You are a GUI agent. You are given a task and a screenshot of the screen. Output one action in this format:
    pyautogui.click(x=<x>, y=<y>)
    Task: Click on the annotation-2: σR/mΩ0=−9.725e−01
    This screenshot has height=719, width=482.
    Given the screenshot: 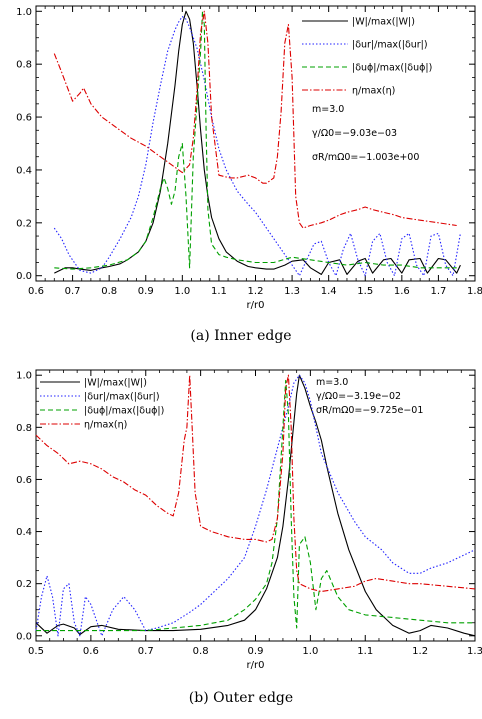 What is the action you would take?
    pyautogui.click(x=369, y=410)
    